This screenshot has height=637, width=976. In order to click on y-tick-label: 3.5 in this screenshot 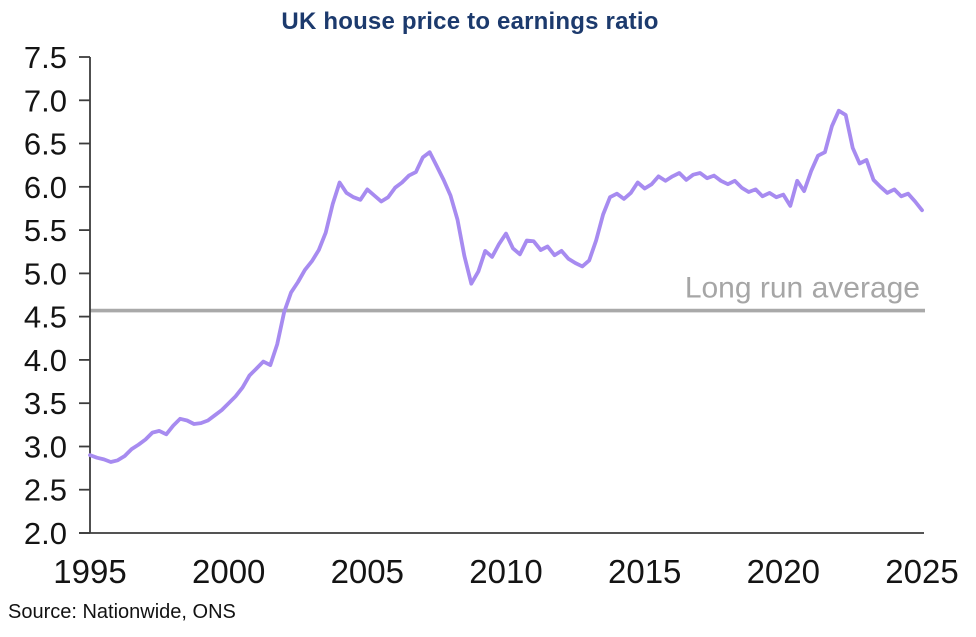, I will do `click(45, 403)`.